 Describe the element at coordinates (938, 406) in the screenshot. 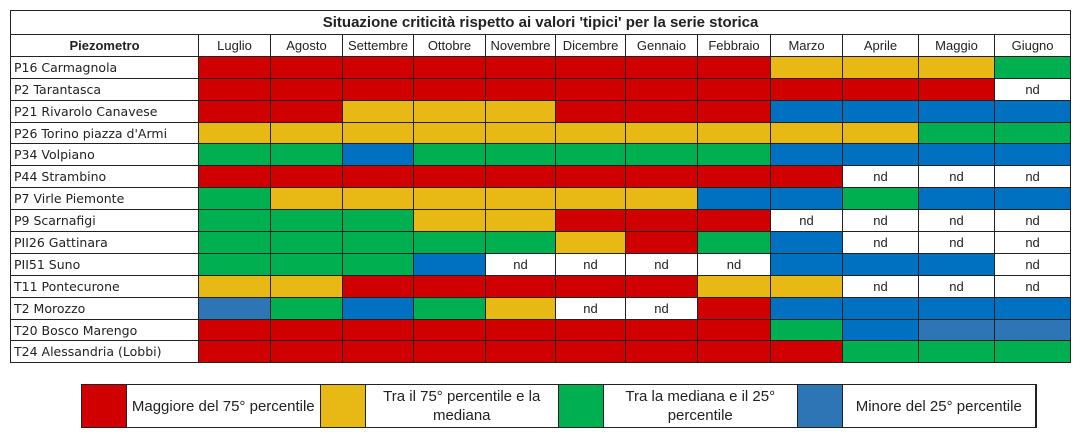

I see `legend-label: Minore del 25° percentile` at that location.